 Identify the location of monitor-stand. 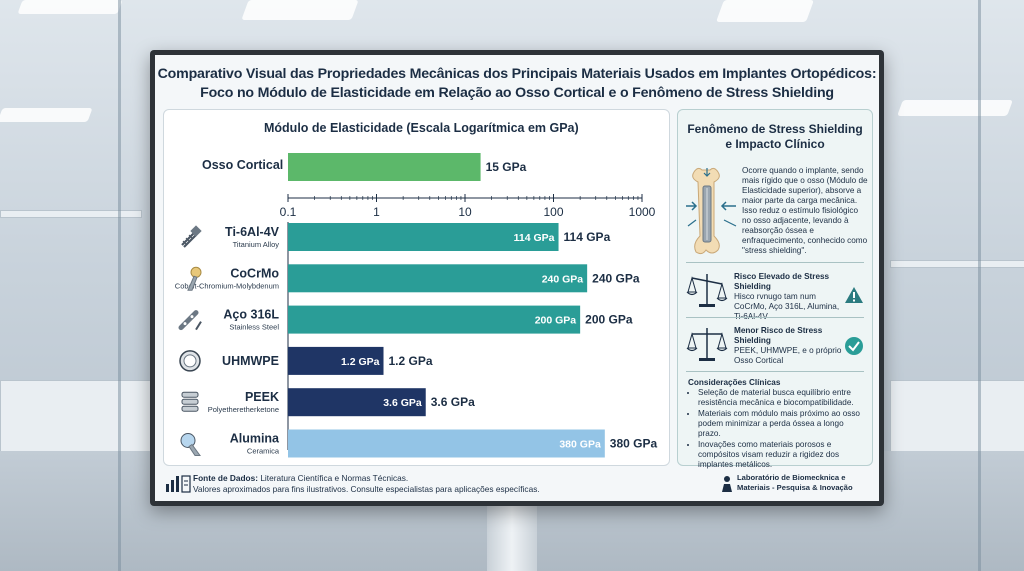
(512, 538).